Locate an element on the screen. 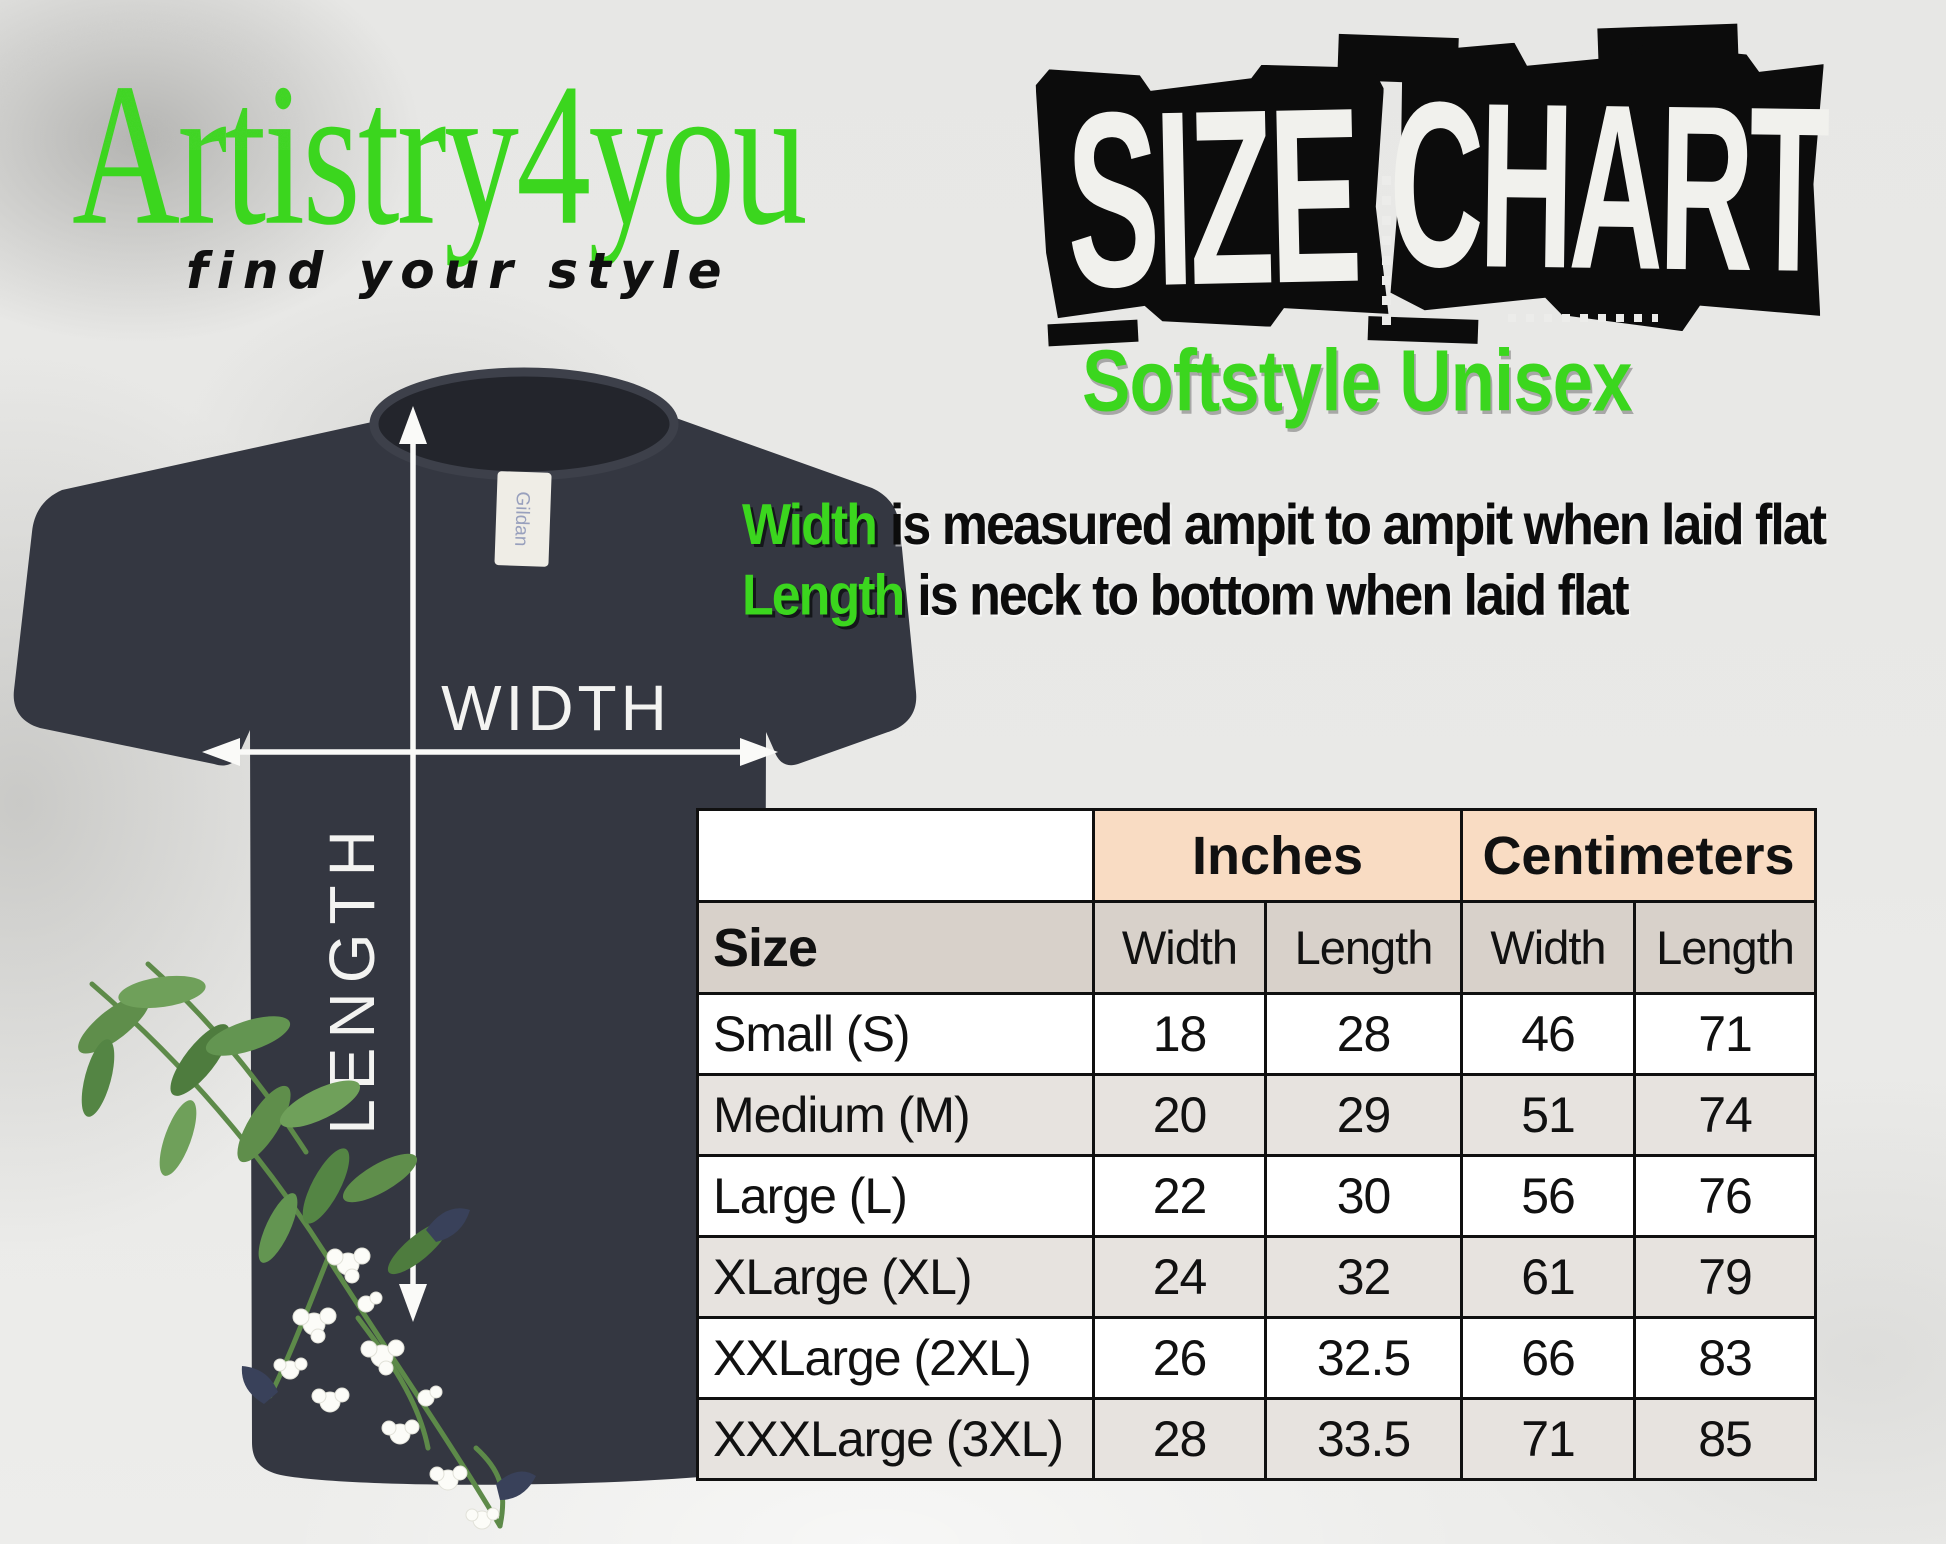  arrowhead-left is located at coordinates (221, 752).